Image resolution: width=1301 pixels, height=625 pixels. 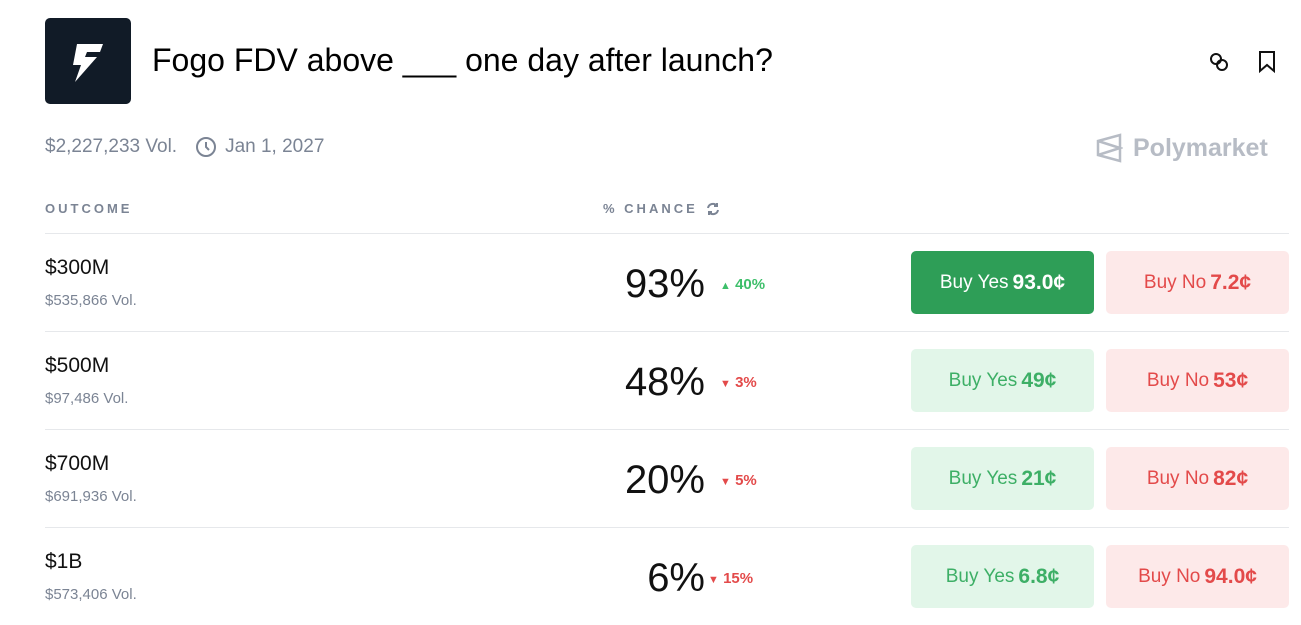 I want to click on outcome-volume: $97,486 Vol., so click(x=87, y=398).